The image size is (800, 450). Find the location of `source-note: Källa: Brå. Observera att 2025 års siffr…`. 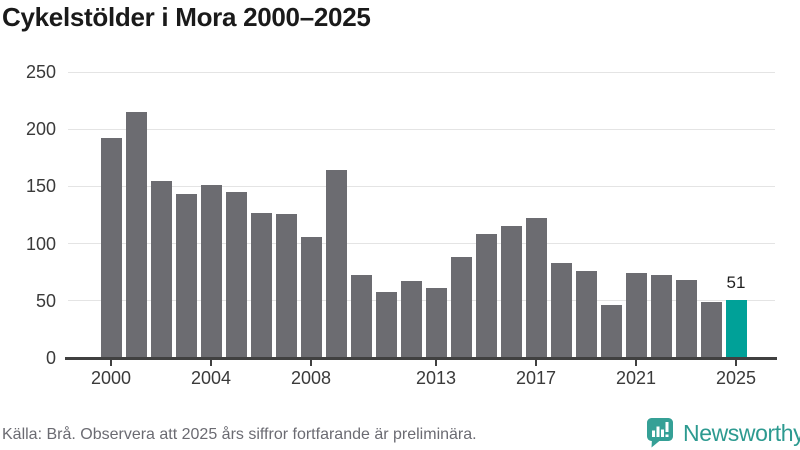

source-note: Källa: Brå. Observera att 2025 års siffr… is located at coordinates (239, 434).